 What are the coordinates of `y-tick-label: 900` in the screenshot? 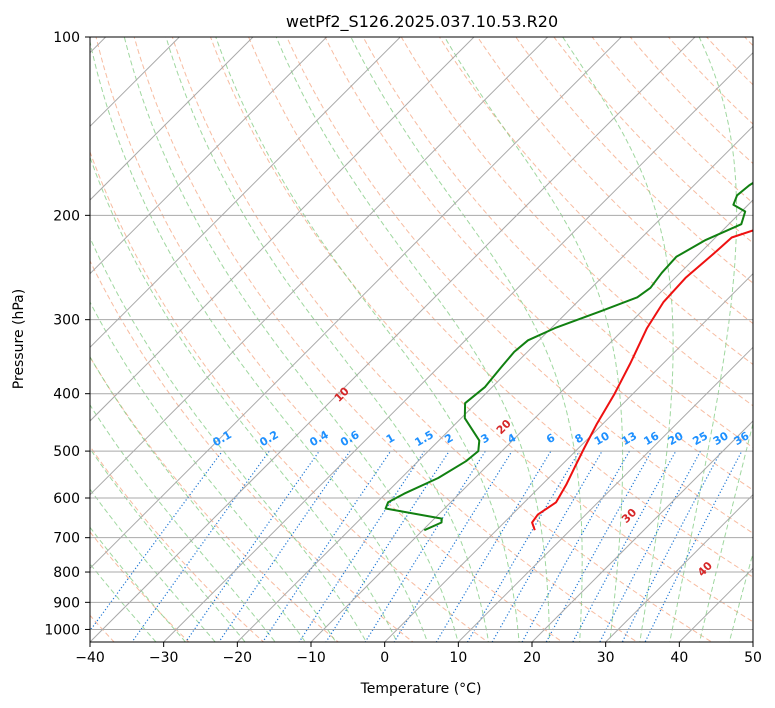 It's located at (66, 603).